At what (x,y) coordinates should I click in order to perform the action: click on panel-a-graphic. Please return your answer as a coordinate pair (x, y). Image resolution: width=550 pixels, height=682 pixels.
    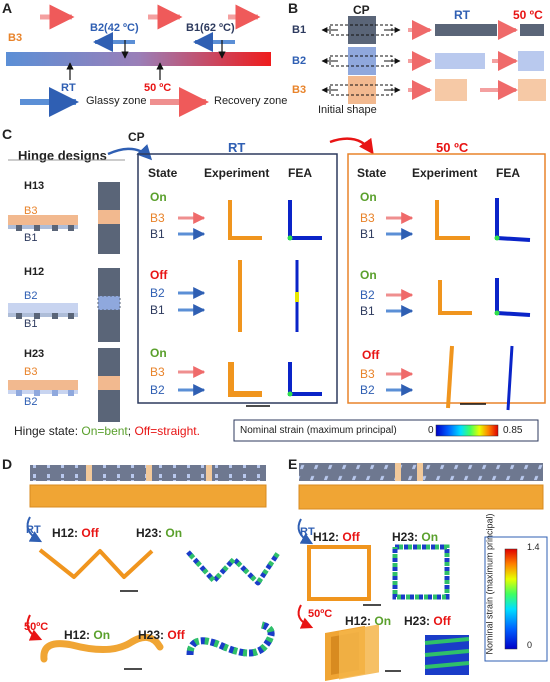
    Looking at the image, I should click on (138, 60).